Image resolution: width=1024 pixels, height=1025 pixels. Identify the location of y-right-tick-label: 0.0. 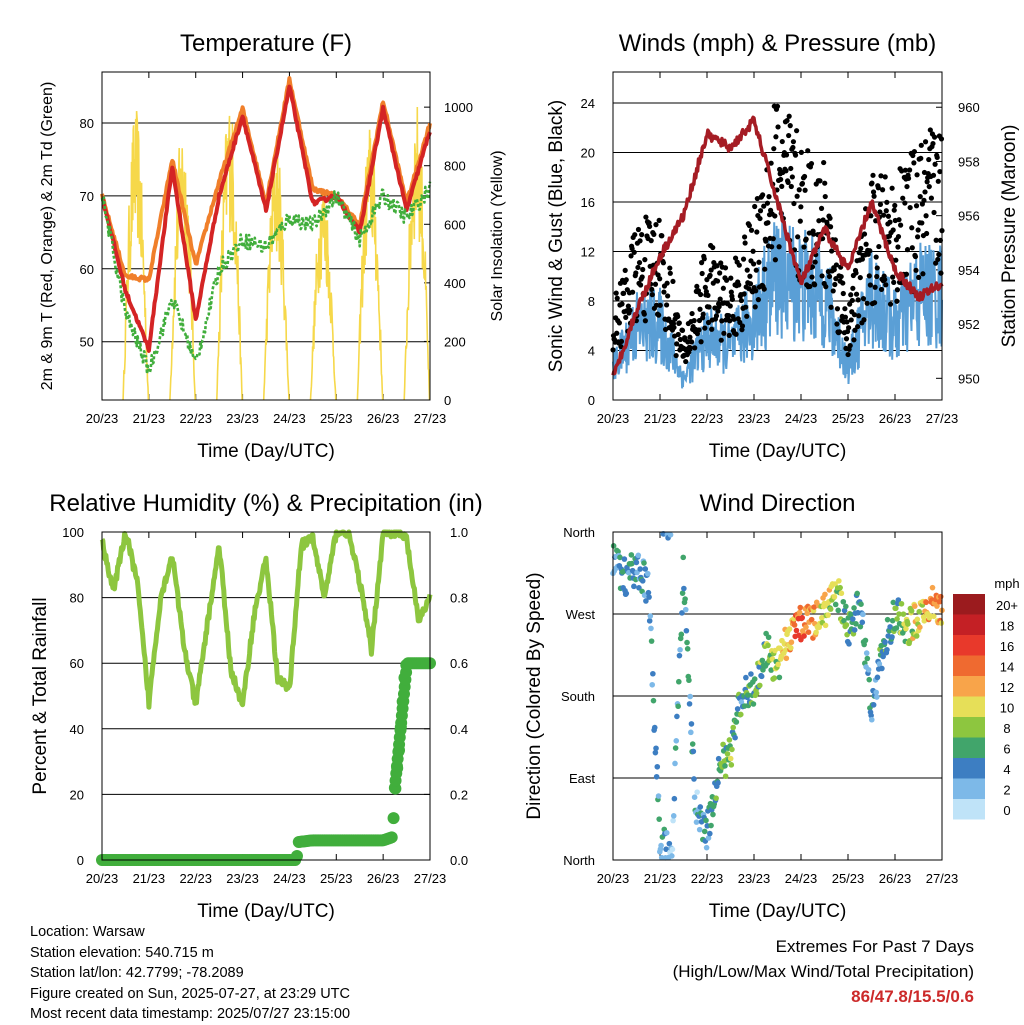
(459, 860).